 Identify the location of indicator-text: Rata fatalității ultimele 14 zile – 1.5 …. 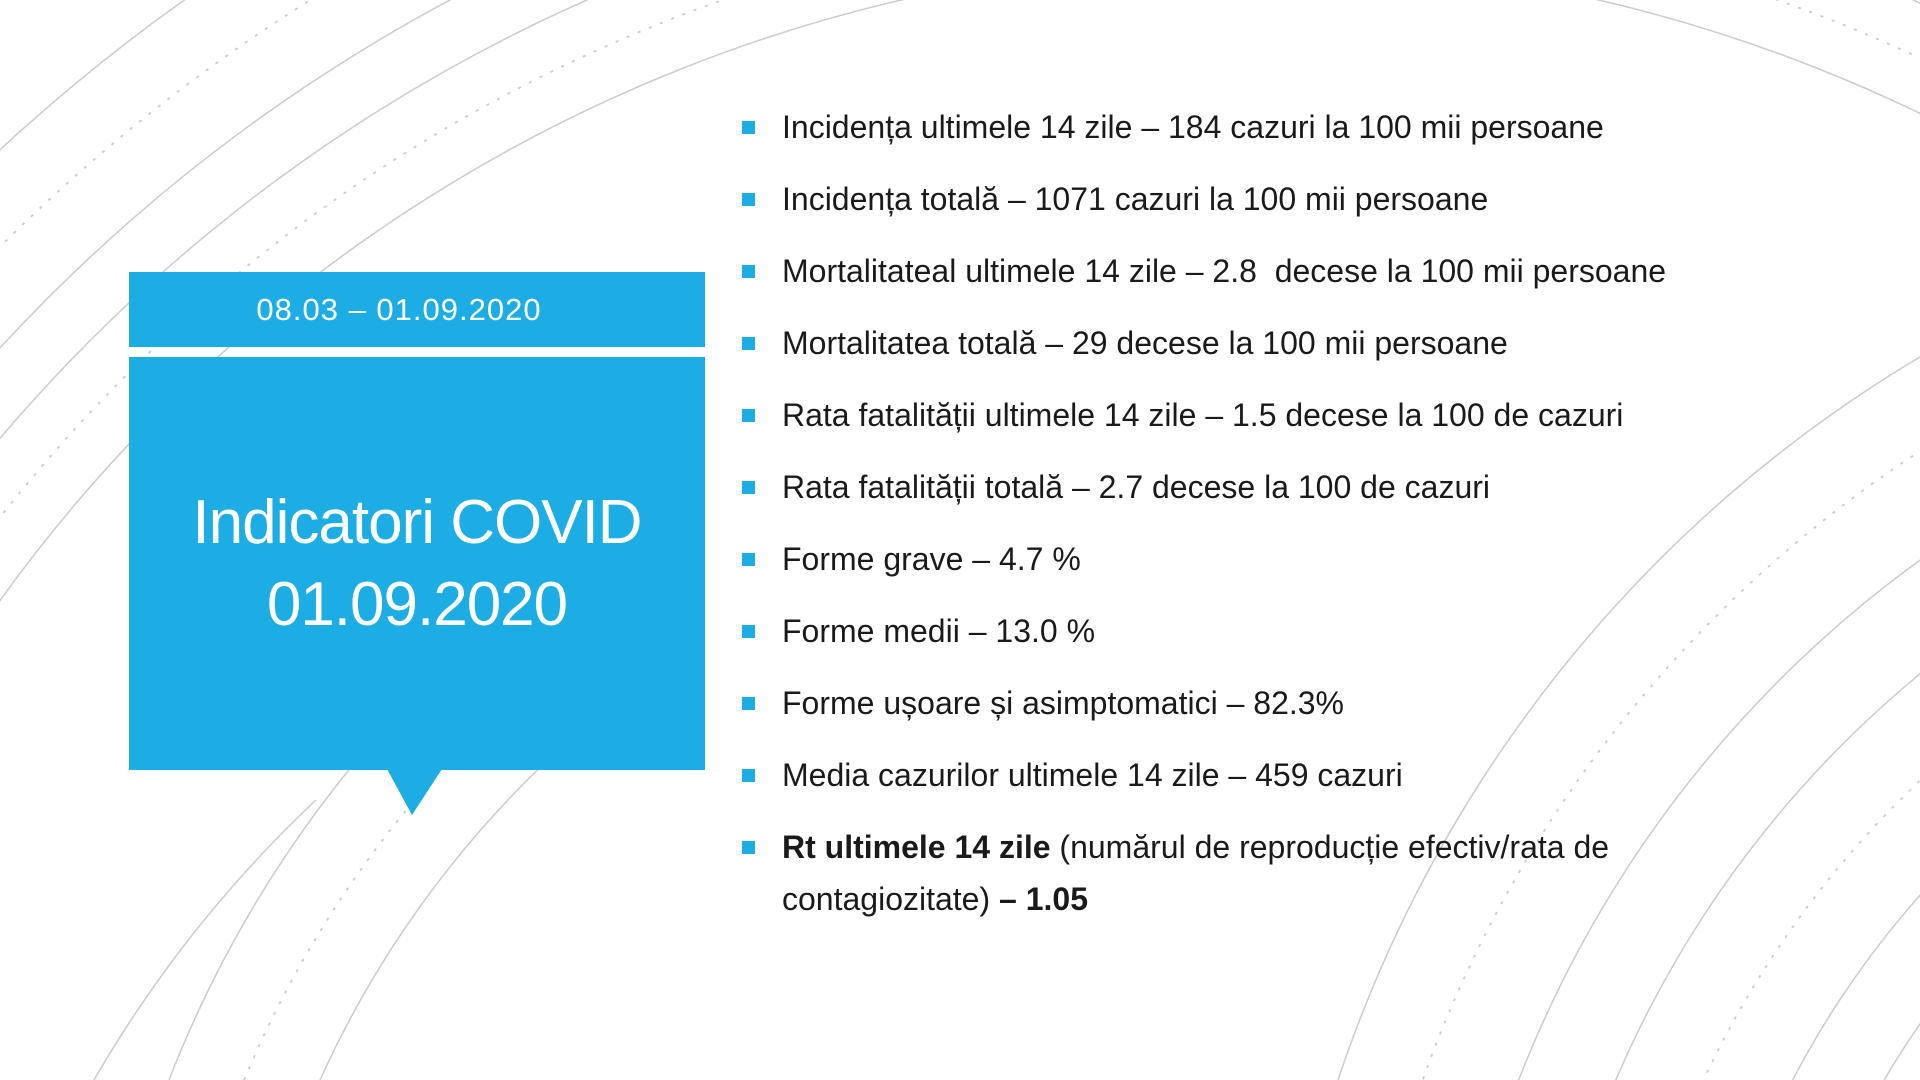
(1202, 415).